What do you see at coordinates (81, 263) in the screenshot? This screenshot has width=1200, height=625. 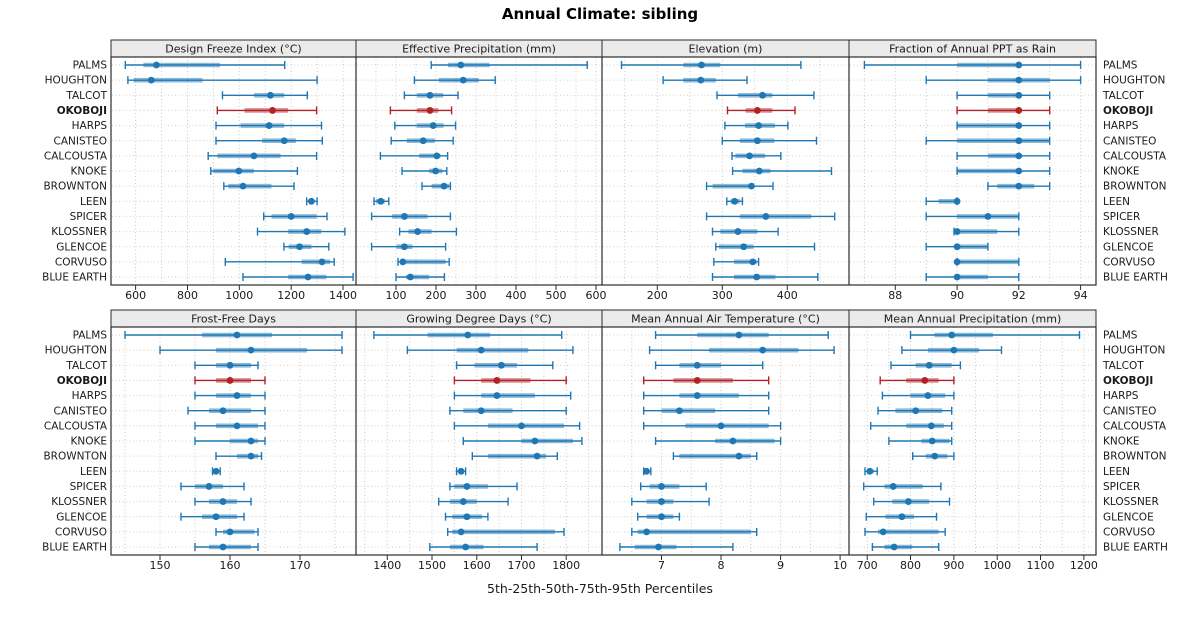 I see `station-label-left: CORVUSO` at bounding box center [81, 263].